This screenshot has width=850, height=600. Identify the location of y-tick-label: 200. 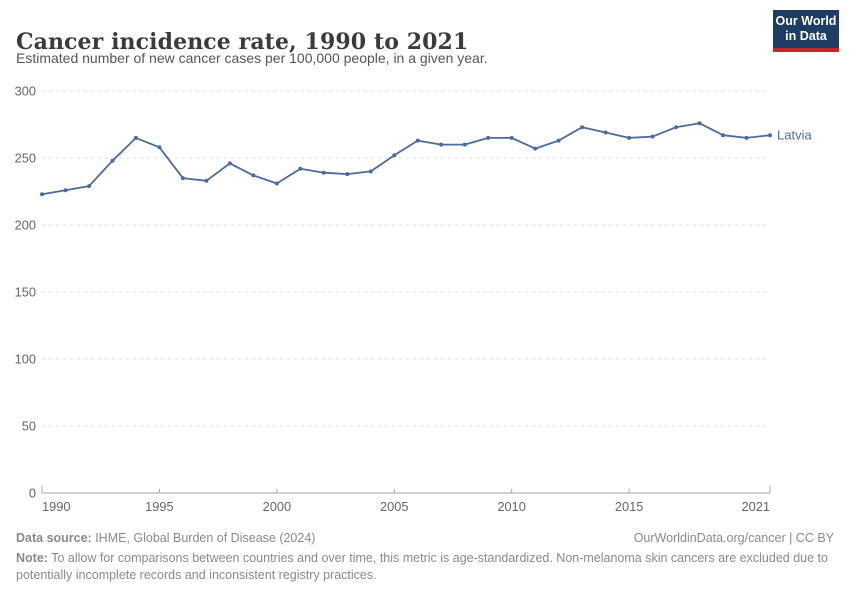
(25, 225).